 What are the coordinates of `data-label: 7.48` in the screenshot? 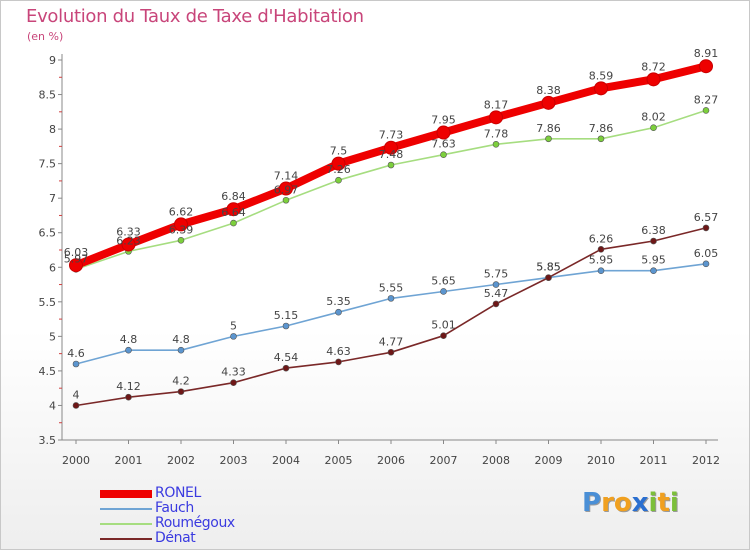 It's located at (391, 154).